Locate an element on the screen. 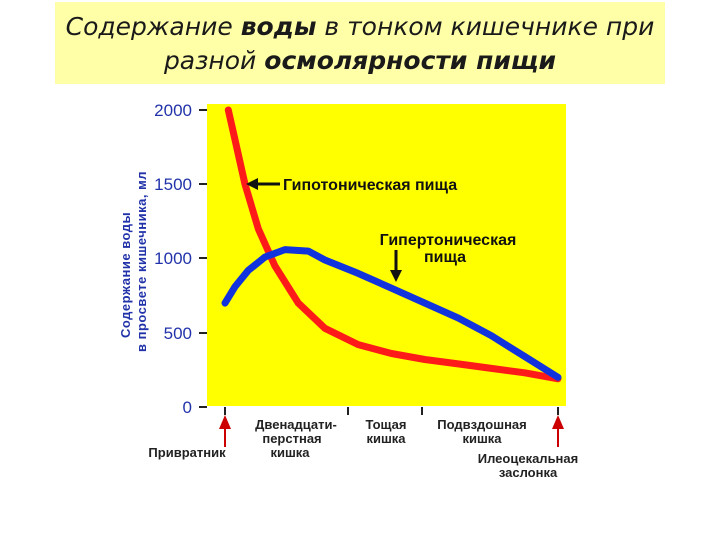  segment-label-duodenum: кишка is located at coordinates (290, 452).